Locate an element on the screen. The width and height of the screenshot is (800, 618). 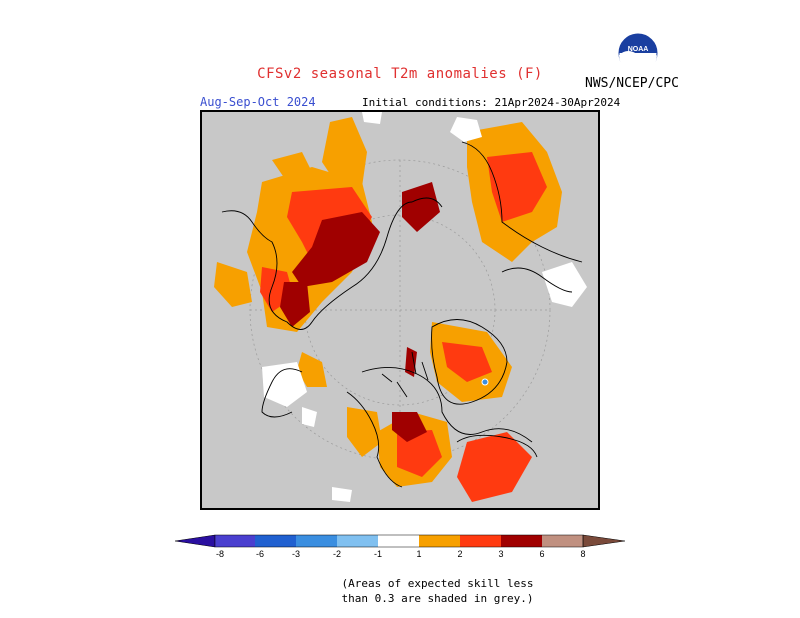
colorbar-svg: -8 -6 -3 -2 -1 1 2 3 6 8 is located at coordinates (400, 546).